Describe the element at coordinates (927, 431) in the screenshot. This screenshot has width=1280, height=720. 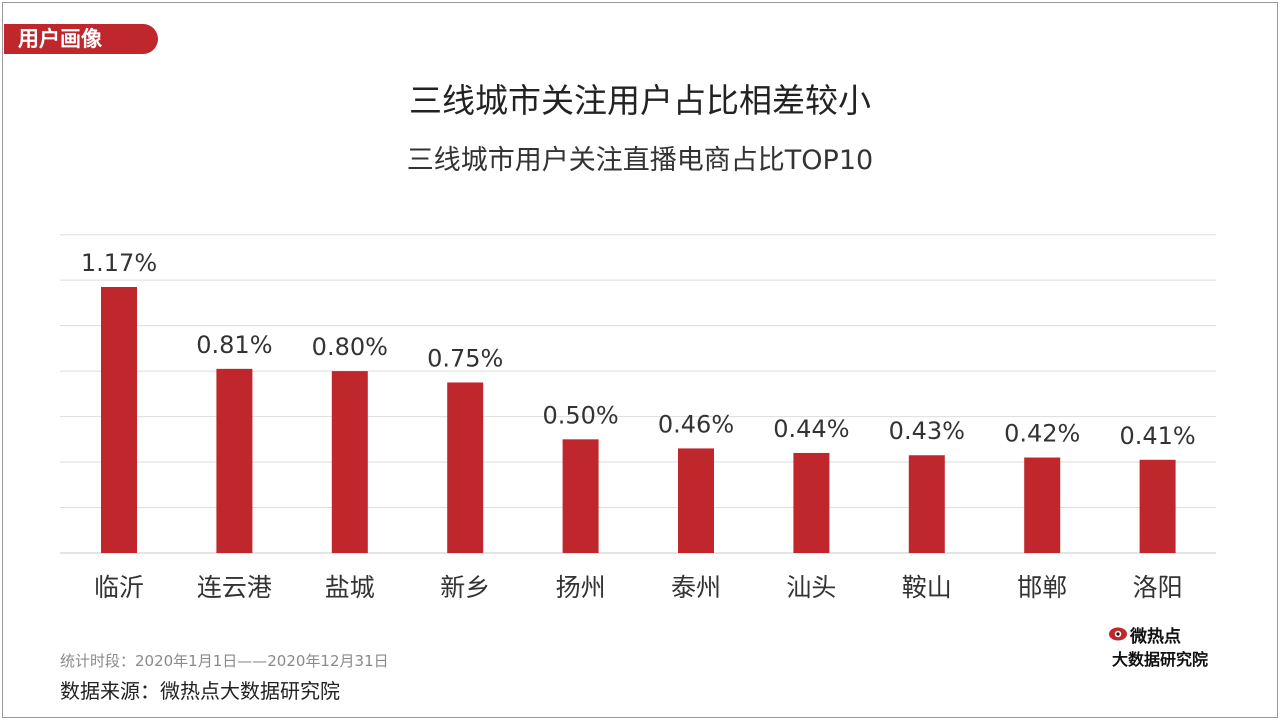
I see `value-label: 0.43%` at that location.